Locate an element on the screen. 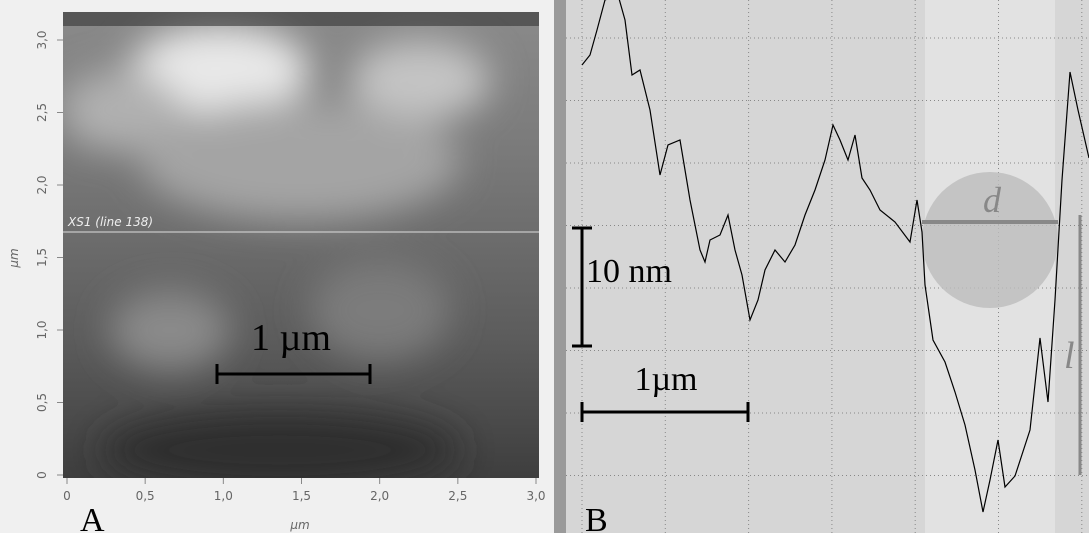  y-tick-label: 0 is located at coordinates (42, 475).